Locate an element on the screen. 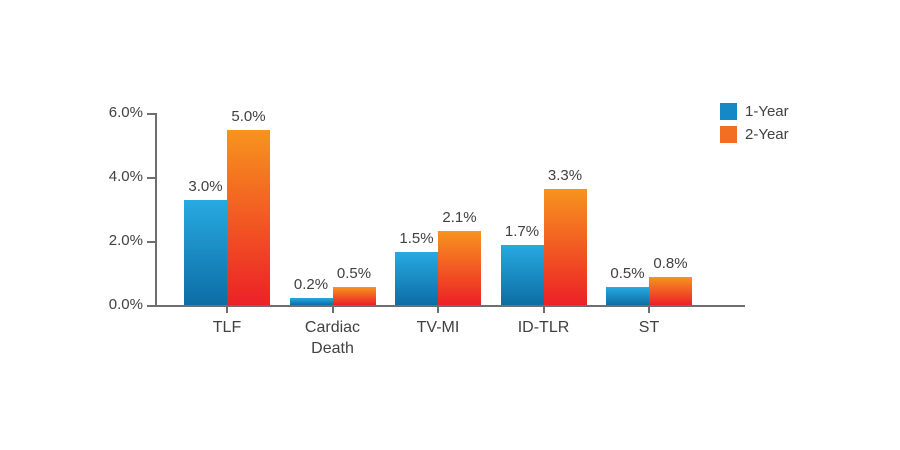 The width and height of the screenshot is (900, 450). legend: 1-Year 2-Year is located at coordinates (754, 126).